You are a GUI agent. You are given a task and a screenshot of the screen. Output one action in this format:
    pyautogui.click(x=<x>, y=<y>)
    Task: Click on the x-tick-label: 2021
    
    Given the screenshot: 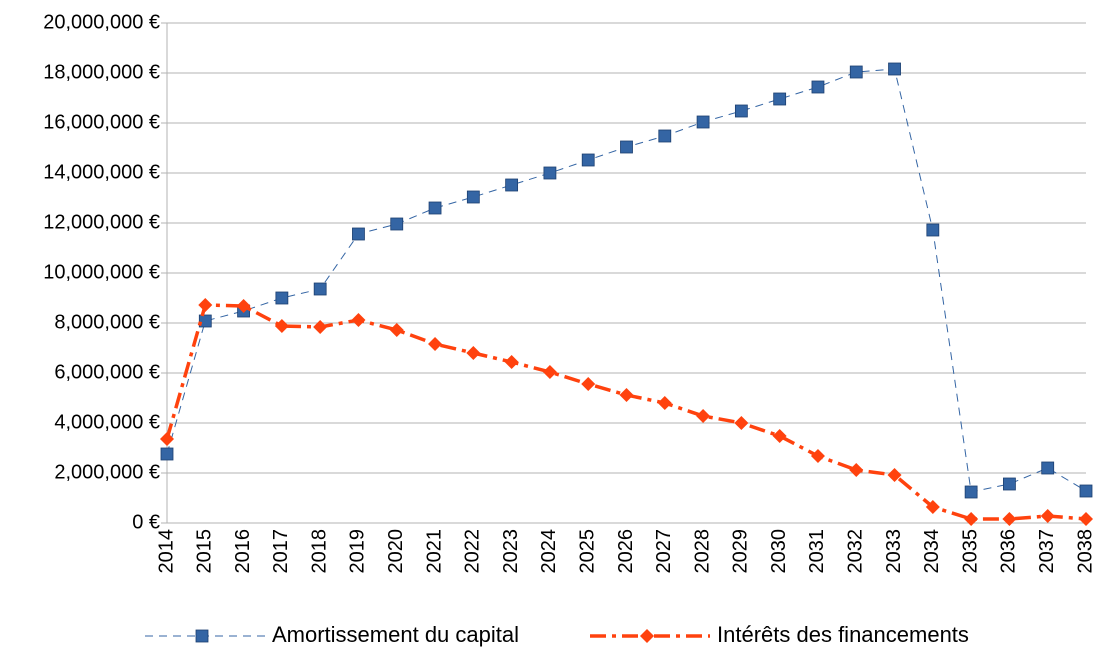 What is the action you would take?
    pyautogui.click(x=434, y=551)
    